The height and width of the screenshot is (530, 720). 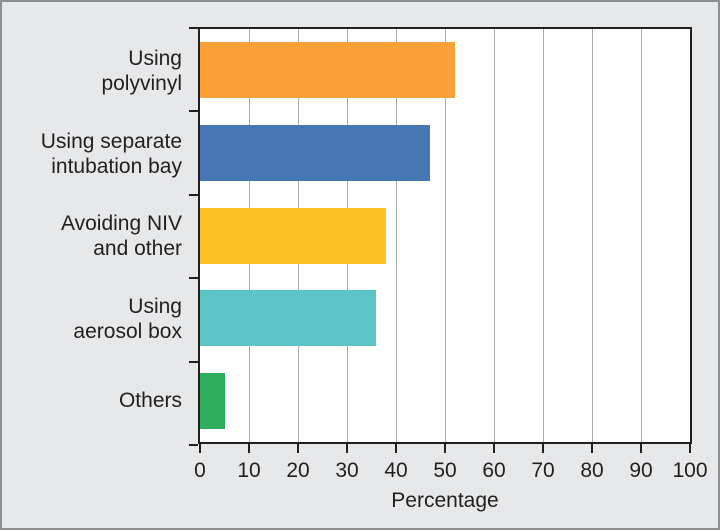 What do you see at coordinates (127, 331) in the screenshot?
I see `category-label-line: aerosol box` at bounding box center [127, 331].